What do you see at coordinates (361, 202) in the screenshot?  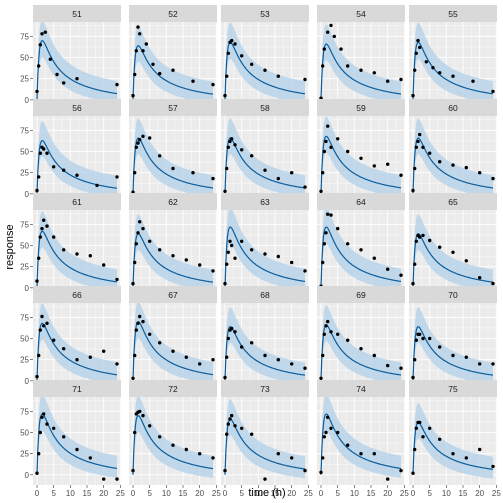 I see `panel-strip-label: 64` at bounding box center [361, 202].